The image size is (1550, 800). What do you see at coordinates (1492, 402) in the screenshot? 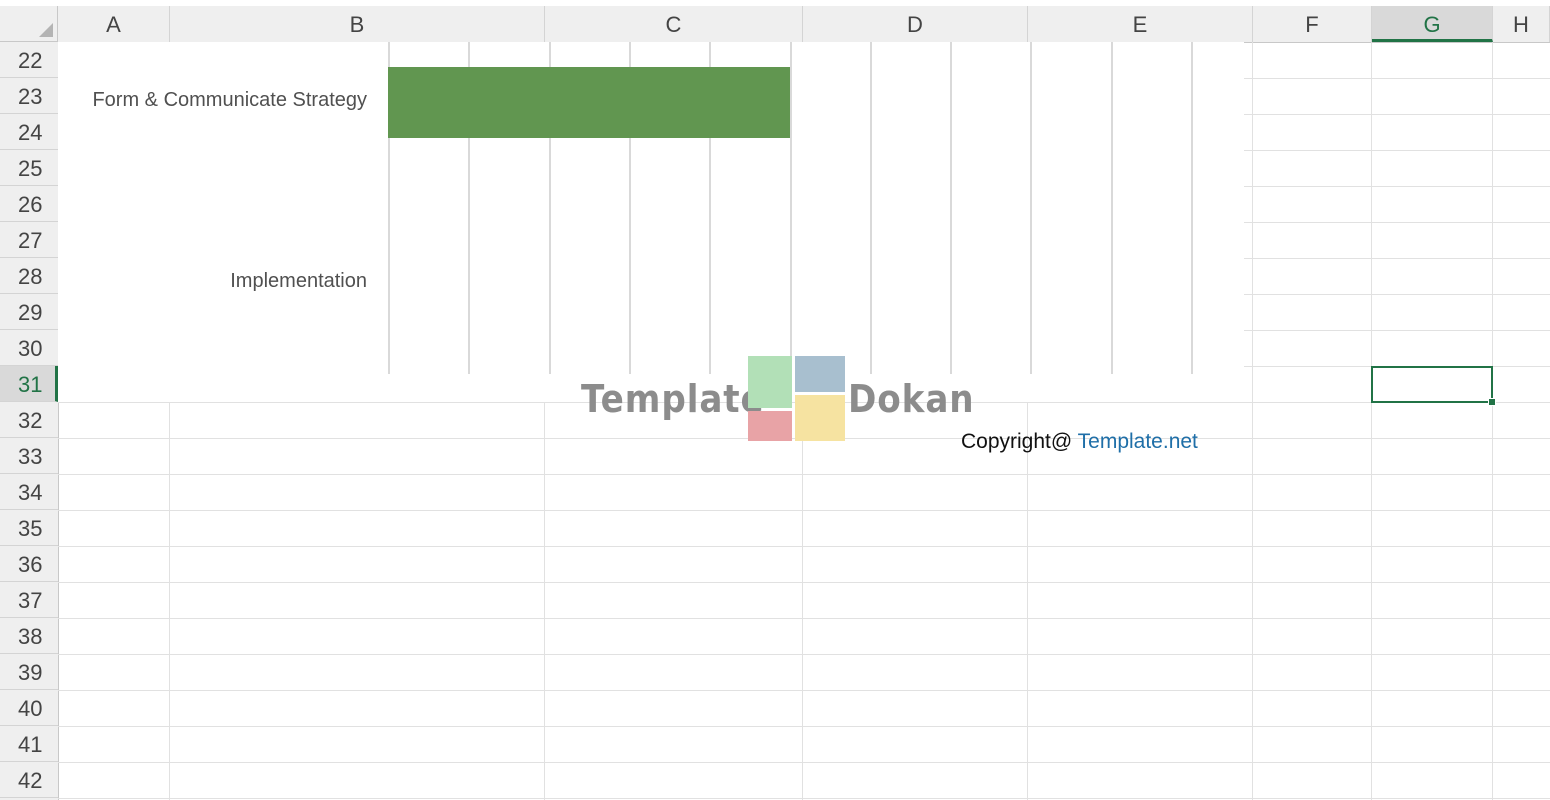
I see `fill-handle` at bounding box center [1492, 402].